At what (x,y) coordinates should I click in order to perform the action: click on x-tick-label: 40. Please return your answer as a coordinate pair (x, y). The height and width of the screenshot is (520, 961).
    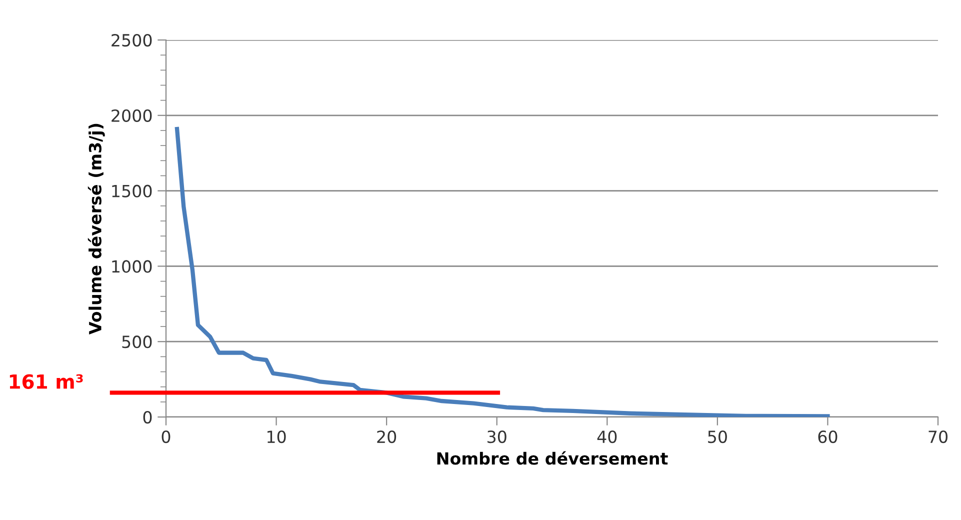
    Looking at the image, I should click on (607, 437).